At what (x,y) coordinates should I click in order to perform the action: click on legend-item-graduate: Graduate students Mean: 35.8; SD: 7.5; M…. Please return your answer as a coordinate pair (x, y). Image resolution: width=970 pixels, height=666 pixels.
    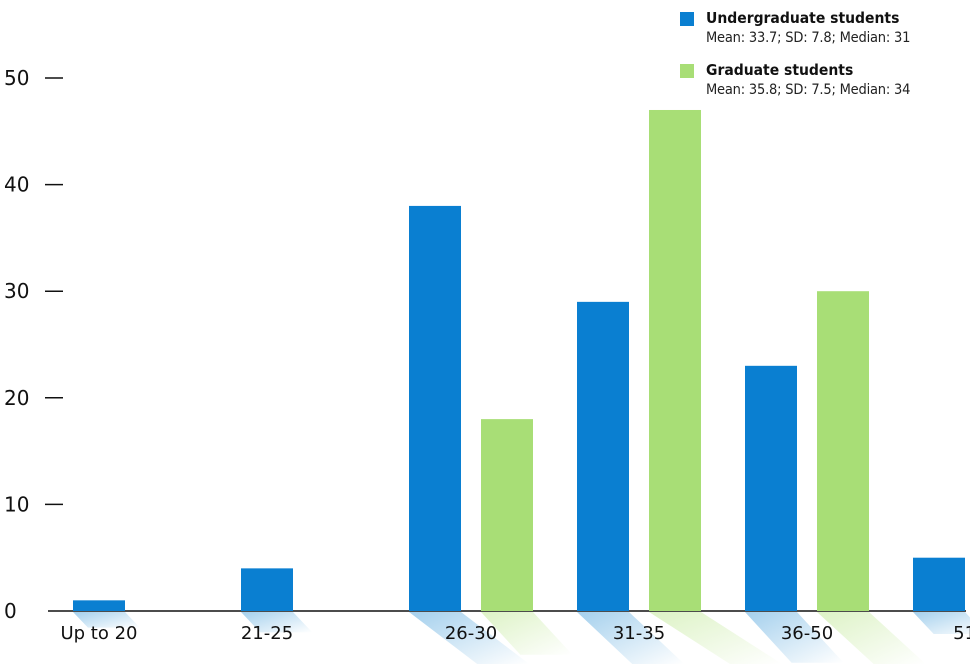
    Looking at the image, I should click on (824, 80).